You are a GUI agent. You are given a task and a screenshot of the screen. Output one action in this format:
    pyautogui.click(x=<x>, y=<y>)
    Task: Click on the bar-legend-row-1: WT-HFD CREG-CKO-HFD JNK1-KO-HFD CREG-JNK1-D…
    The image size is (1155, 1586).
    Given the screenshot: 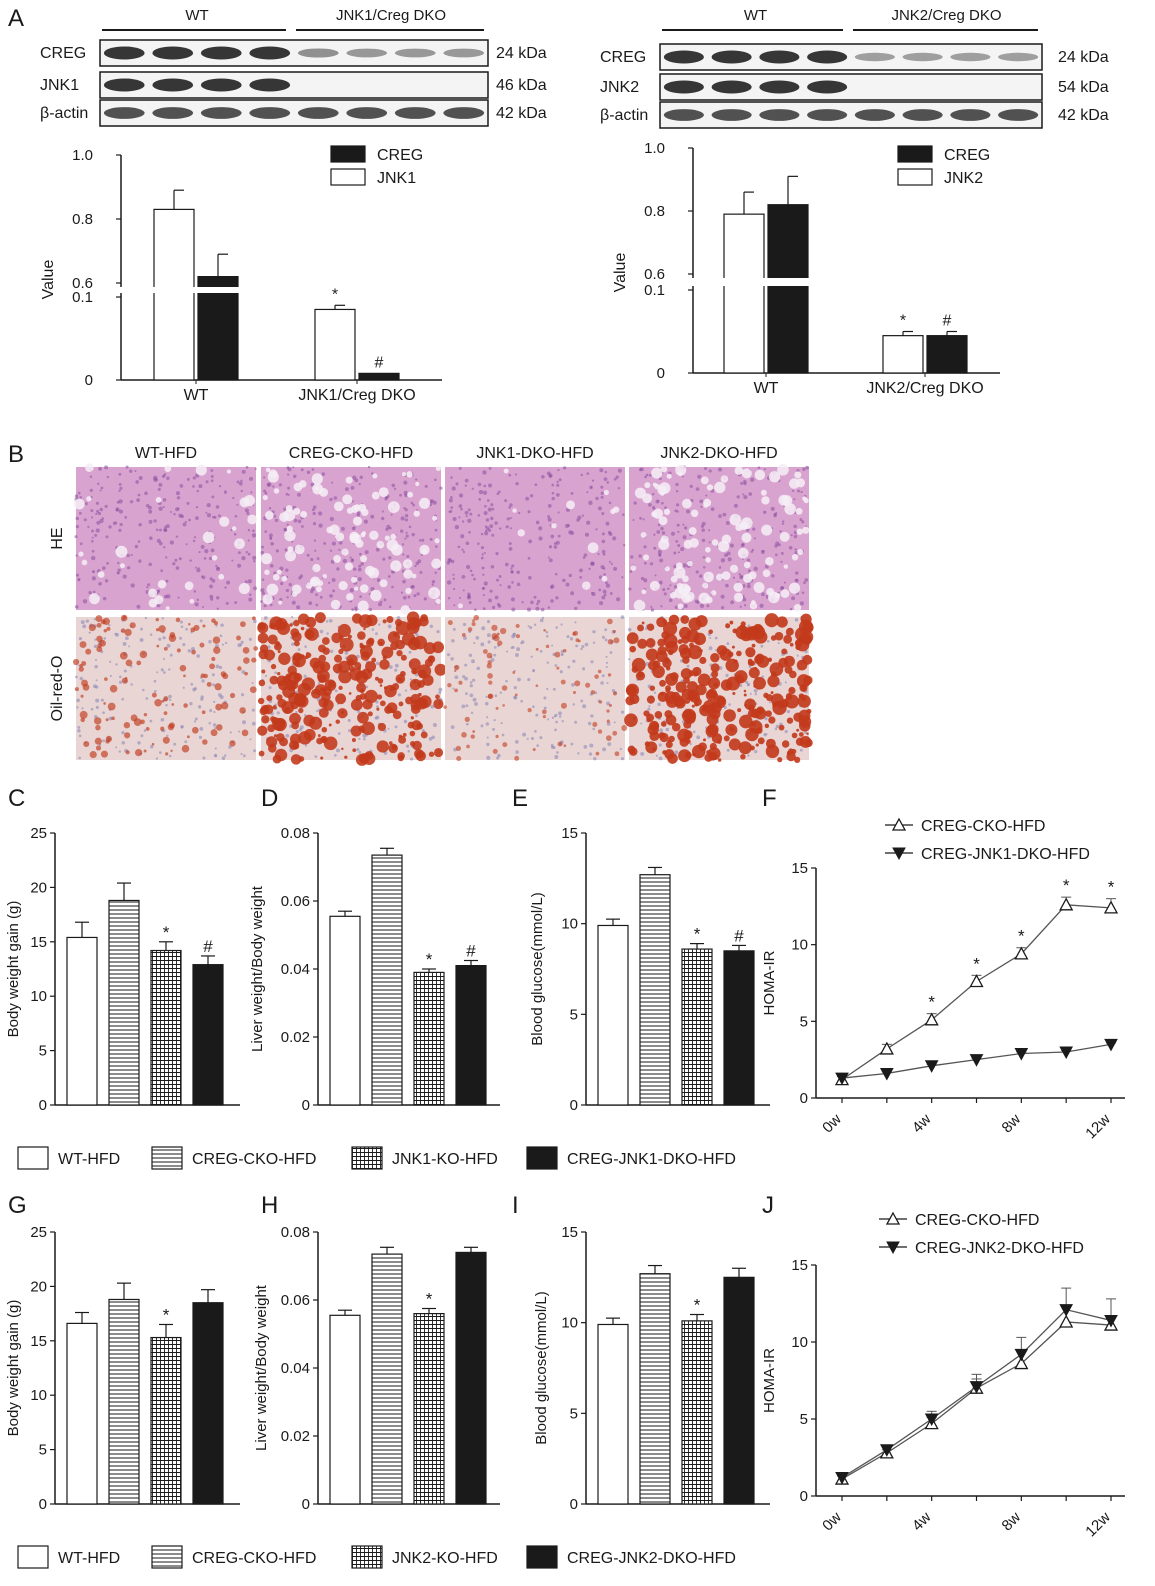 What is the action you would take?
    pyautogui.click(x=376, y=1158)
    